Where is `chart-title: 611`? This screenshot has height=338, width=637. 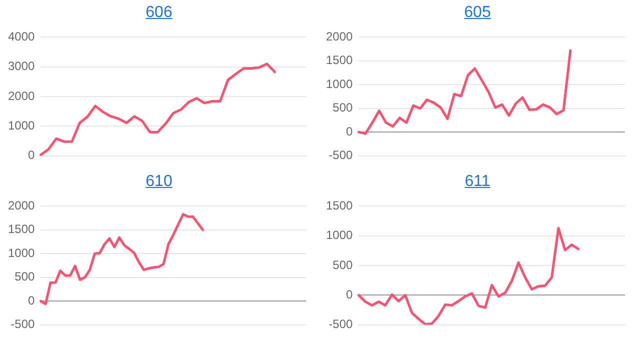
chart-title: 611 is located at coordinates (478, 182).